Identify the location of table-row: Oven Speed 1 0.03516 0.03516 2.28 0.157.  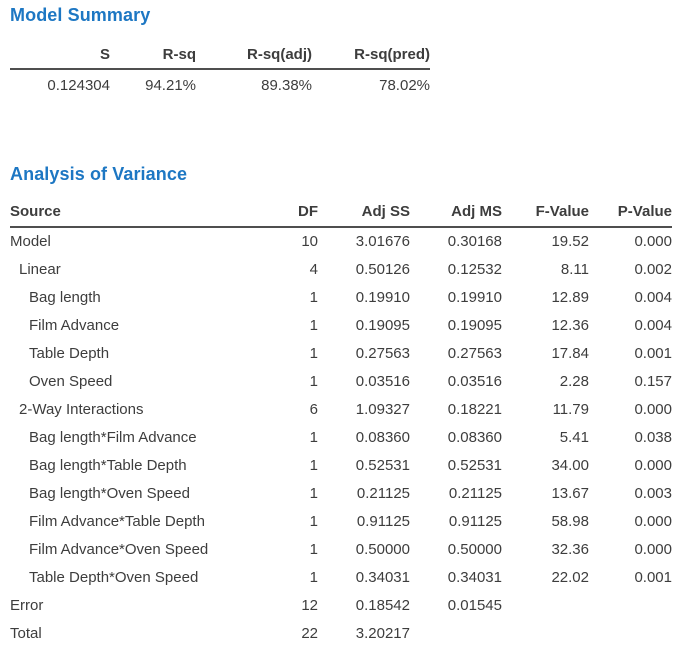
(341, 382).